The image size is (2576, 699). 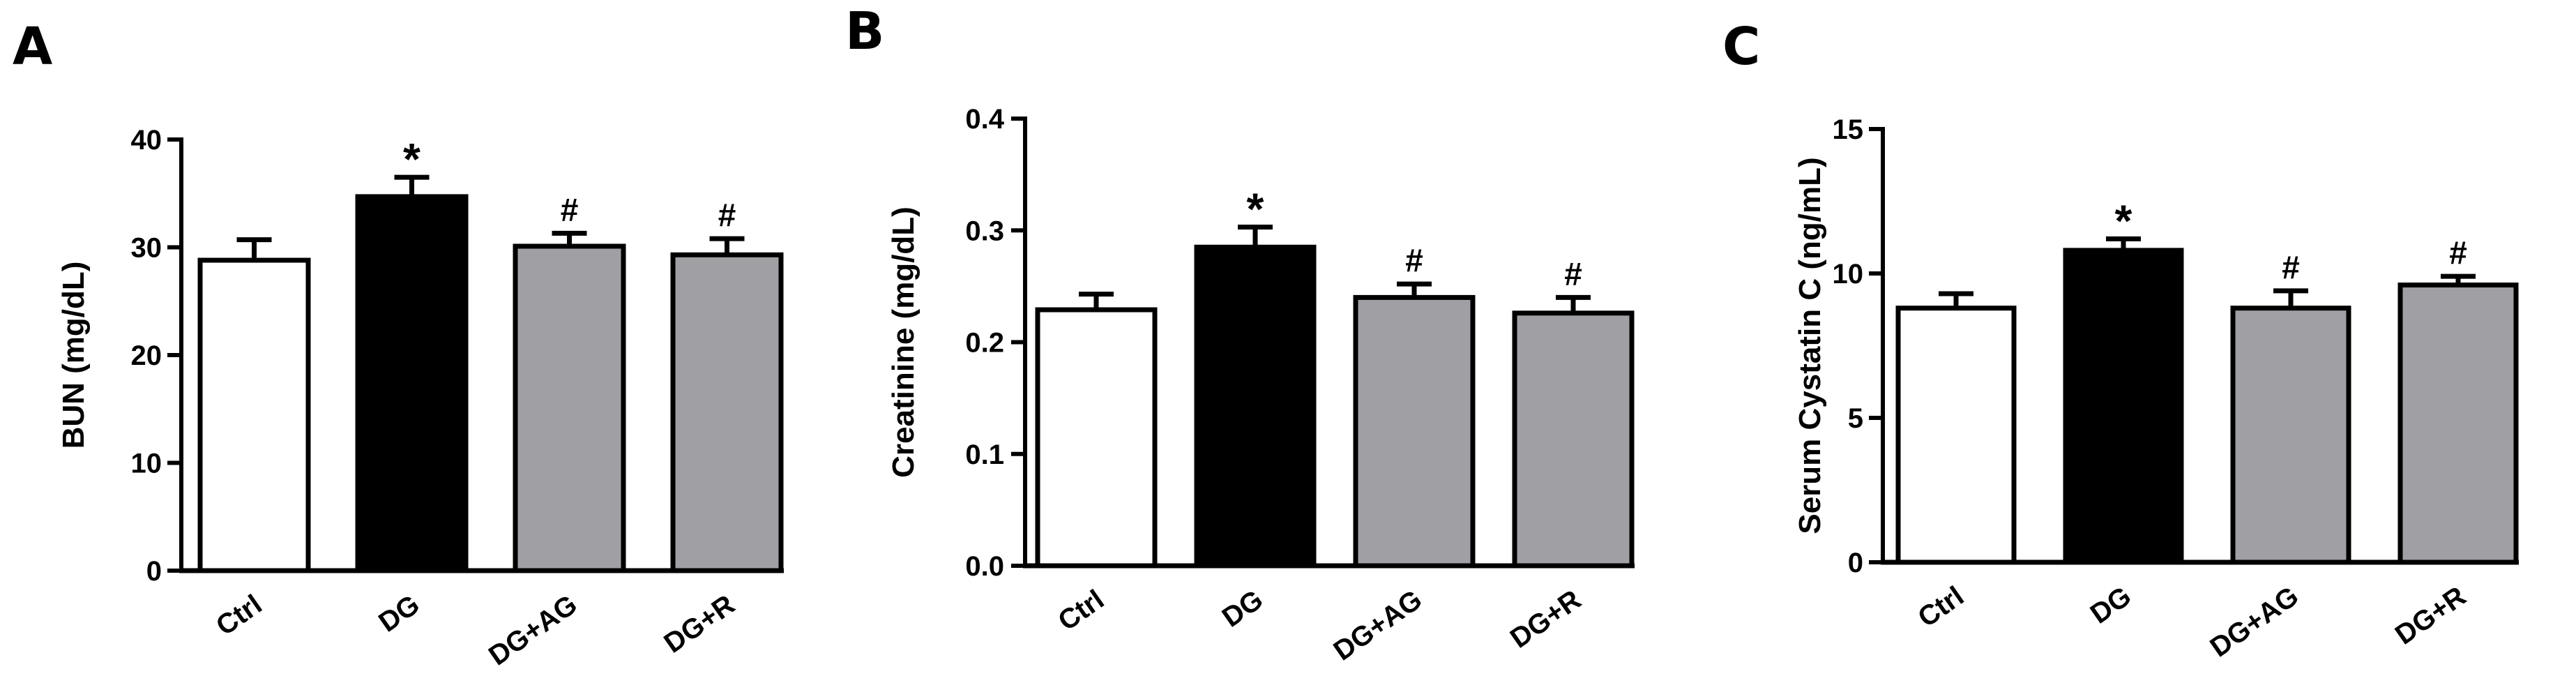 What do you see at coordinates (984, 455) in the screenshot?
I see `y-tick-label: 0.1` at bounding box center [984, 455].